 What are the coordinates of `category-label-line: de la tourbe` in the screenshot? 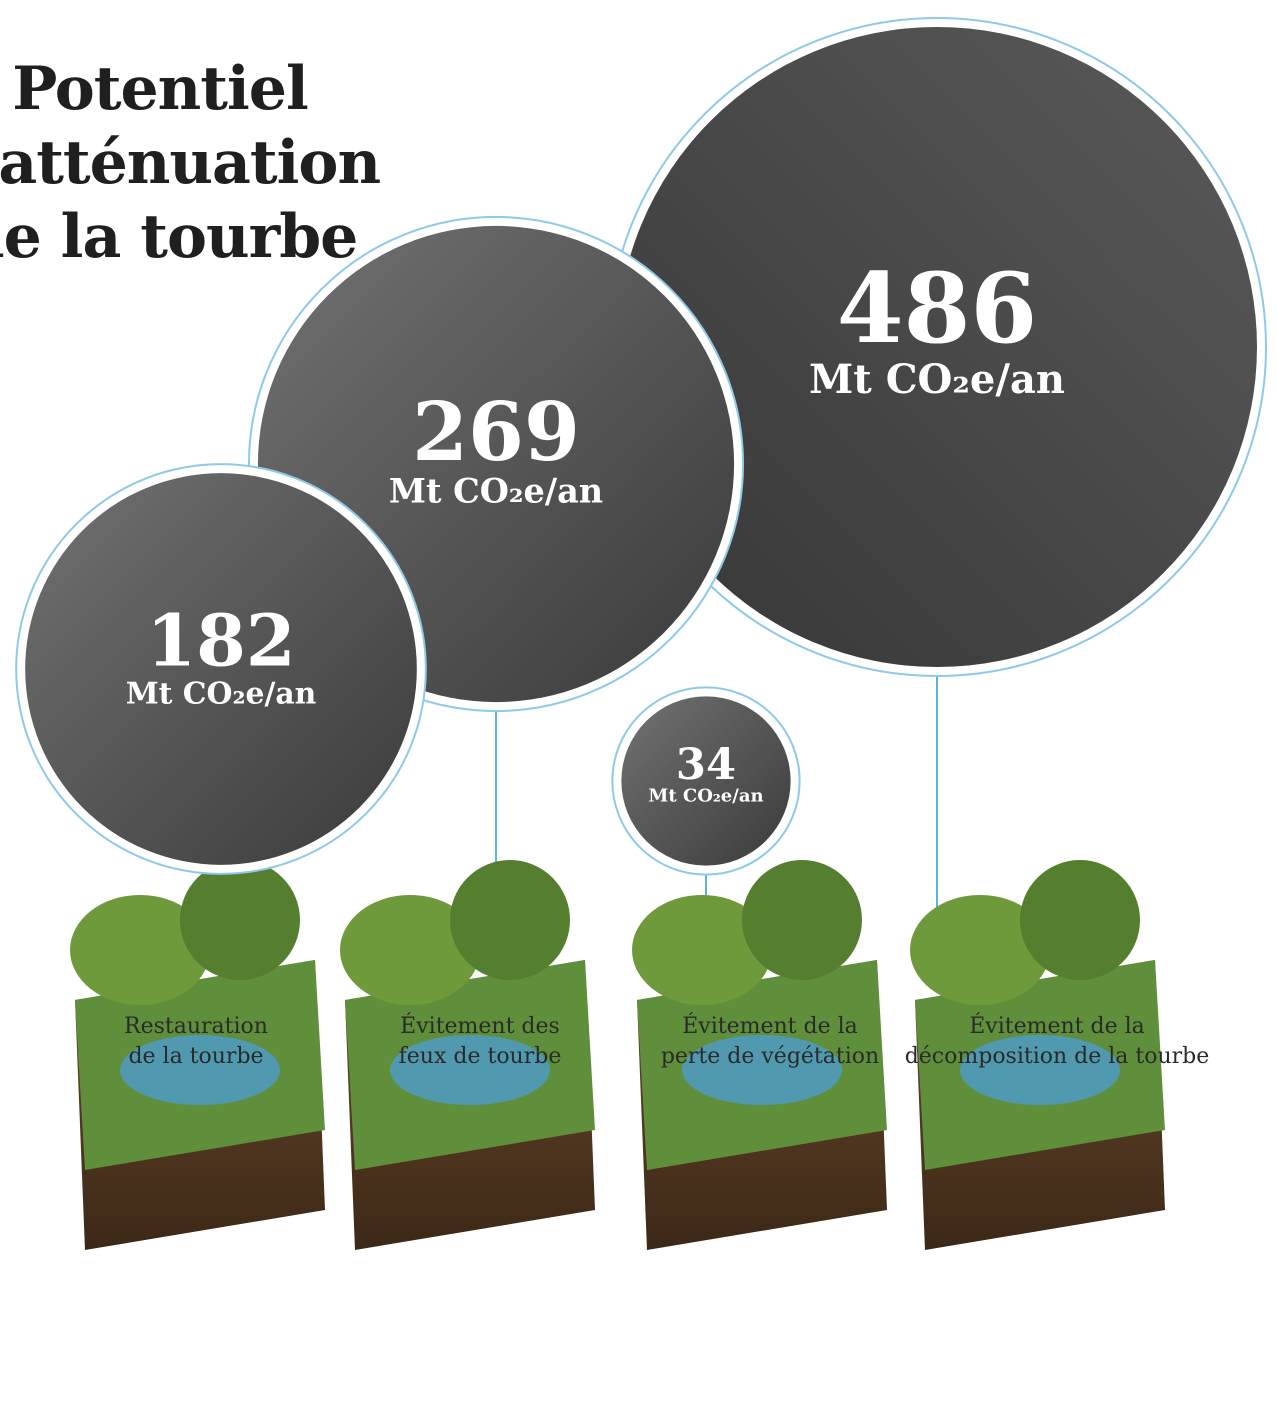 It's located at (196, 1056).